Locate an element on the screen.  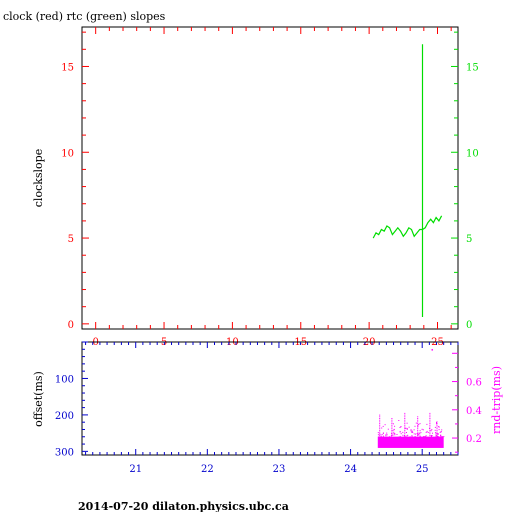
offset-y-tick-label: 300 is located at coordinates (64, 452).